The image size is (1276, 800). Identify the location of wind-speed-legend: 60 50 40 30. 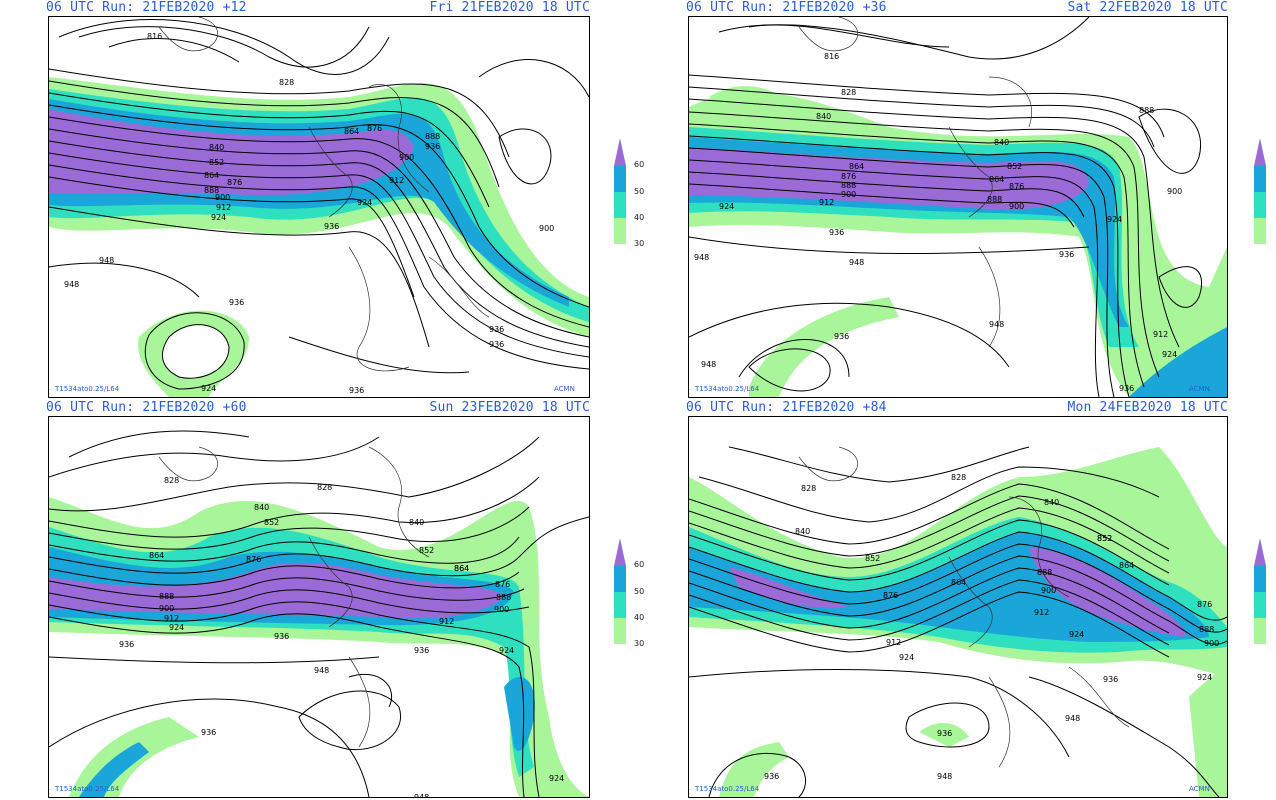
(634, 194).